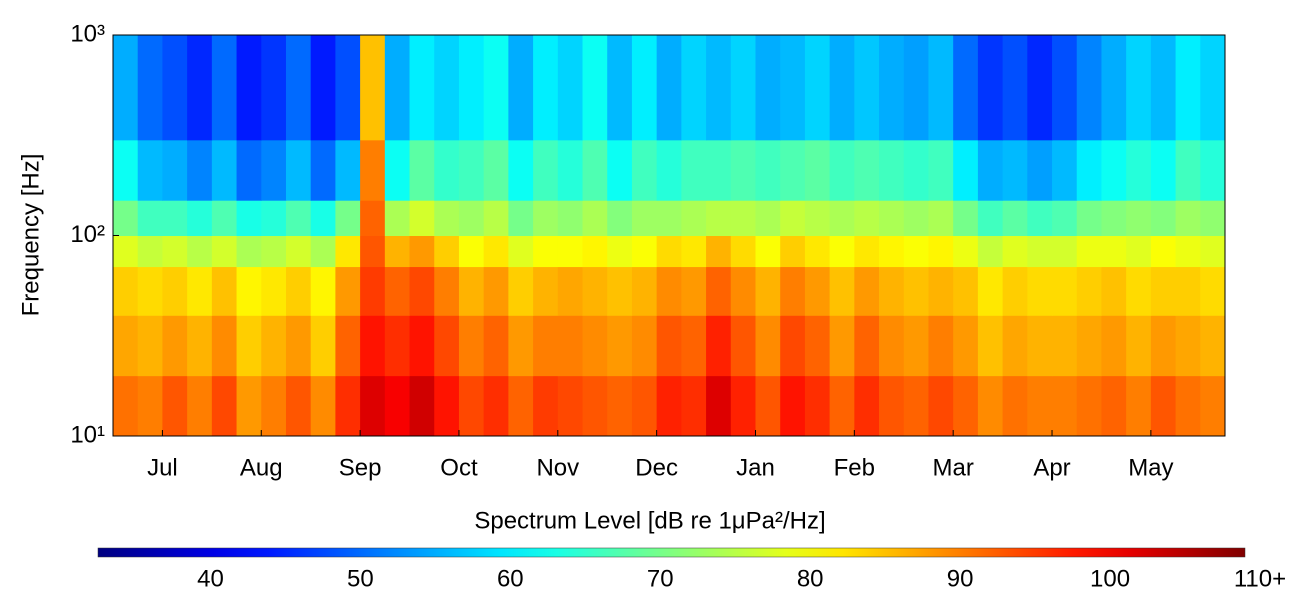 This screenshot has height=603, width=1297. What do you see at coordinates (755, 467) in the screenshot?
I see `x-tick-label: Jan` at bounding box center [755, 467].